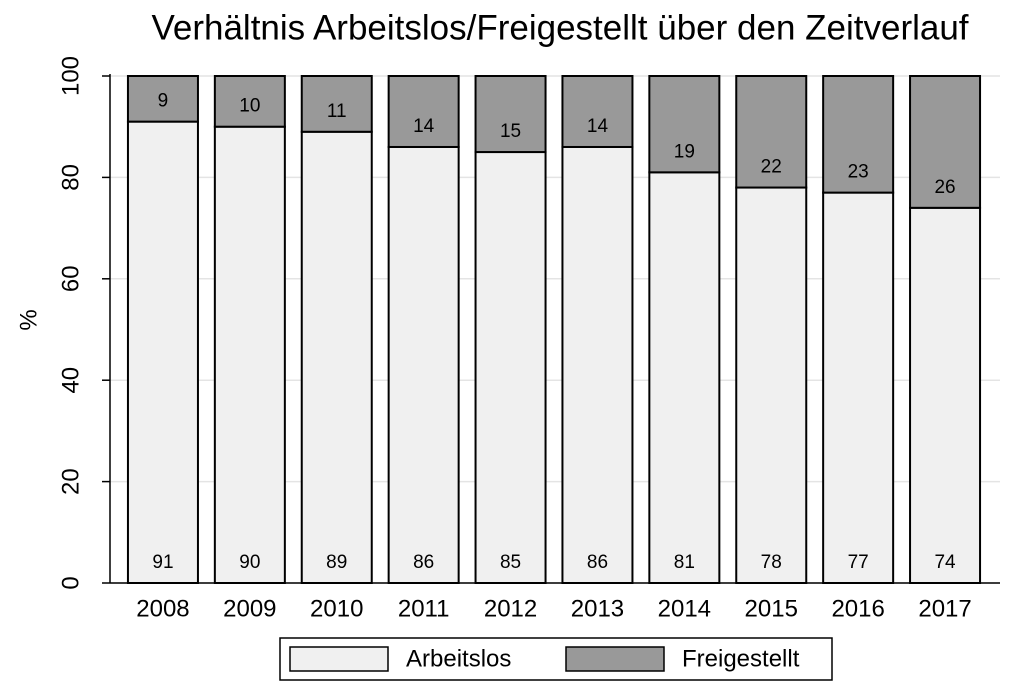 This screenshot has width=1020, height=682. Describe the element at coordinates (510, 562) in the screenshot. I see `value-label: 85` at that location.